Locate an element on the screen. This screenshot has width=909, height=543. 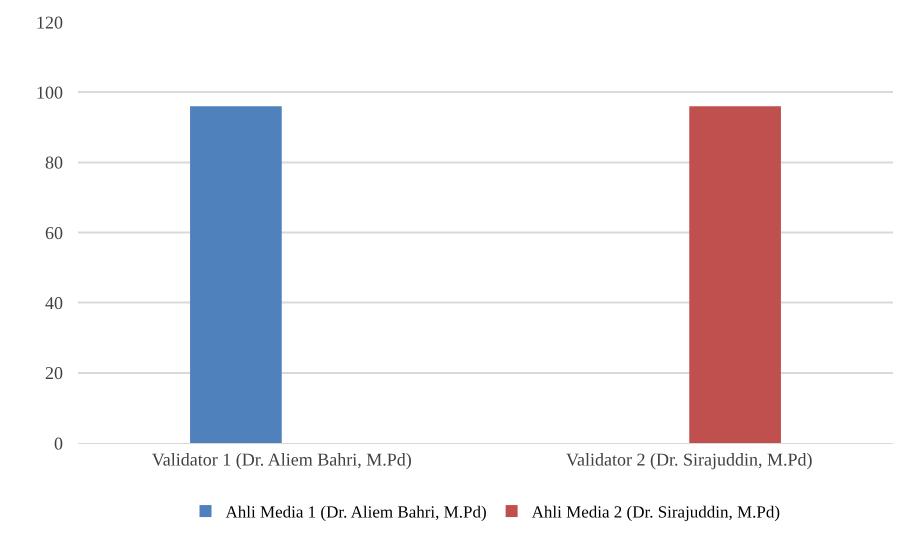
y-tick-label: 100 is located at coordinates (49, 92).